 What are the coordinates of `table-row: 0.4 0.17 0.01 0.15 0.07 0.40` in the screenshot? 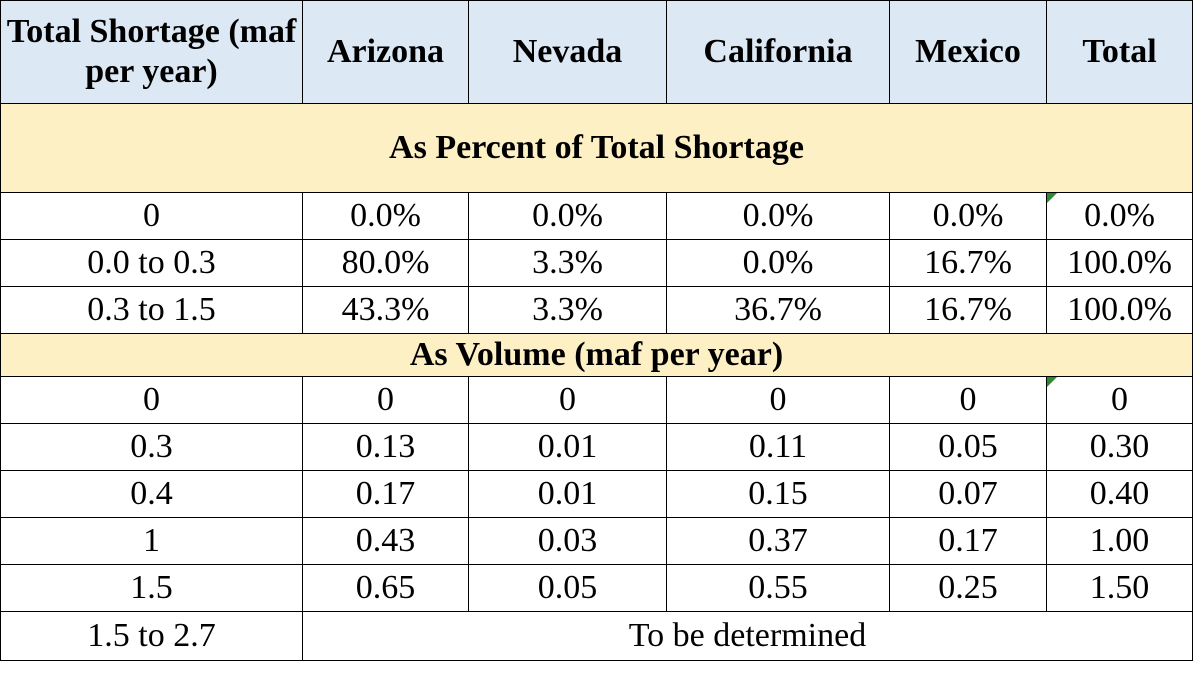 It's located at (596, 494).